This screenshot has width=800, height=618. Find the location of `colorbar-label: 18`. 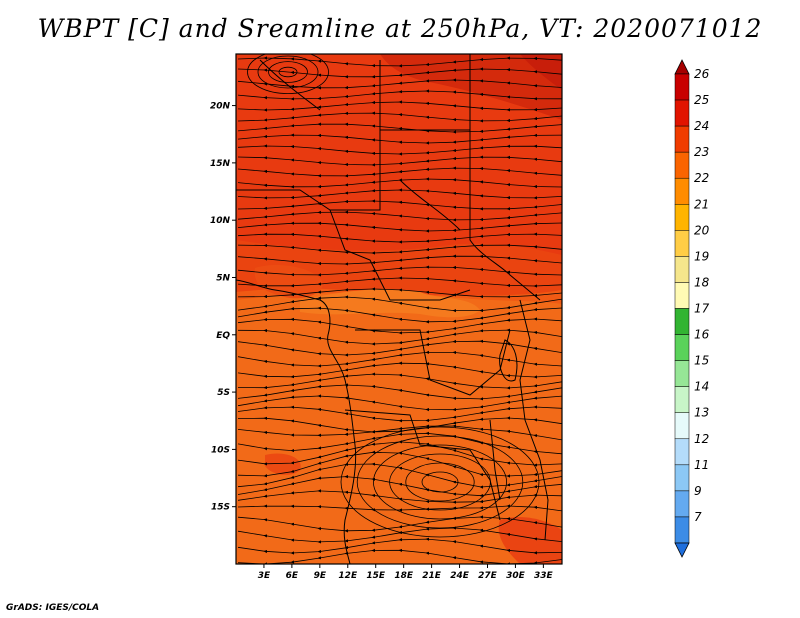

colorbar-label: 18 is located at coordinates (702, 282).